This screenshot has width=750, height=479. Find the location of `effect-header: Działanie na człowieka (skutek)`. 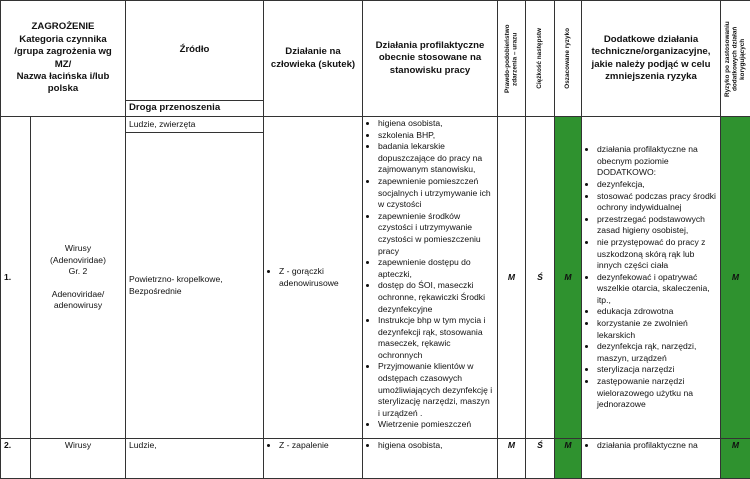

effect-header: Działanie na człowieka (skutek) is located at coordinates (313, 59).